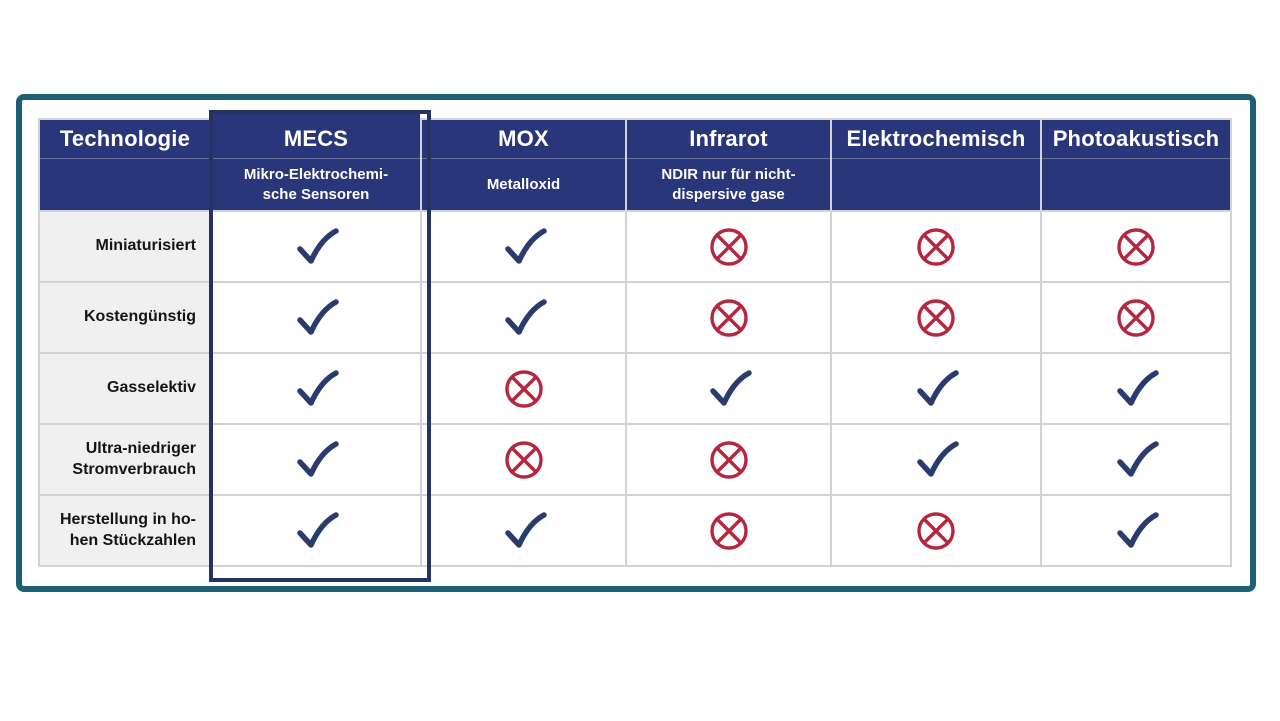  I want to click on header-cell-technologie: Technologie, so click(125, 165).